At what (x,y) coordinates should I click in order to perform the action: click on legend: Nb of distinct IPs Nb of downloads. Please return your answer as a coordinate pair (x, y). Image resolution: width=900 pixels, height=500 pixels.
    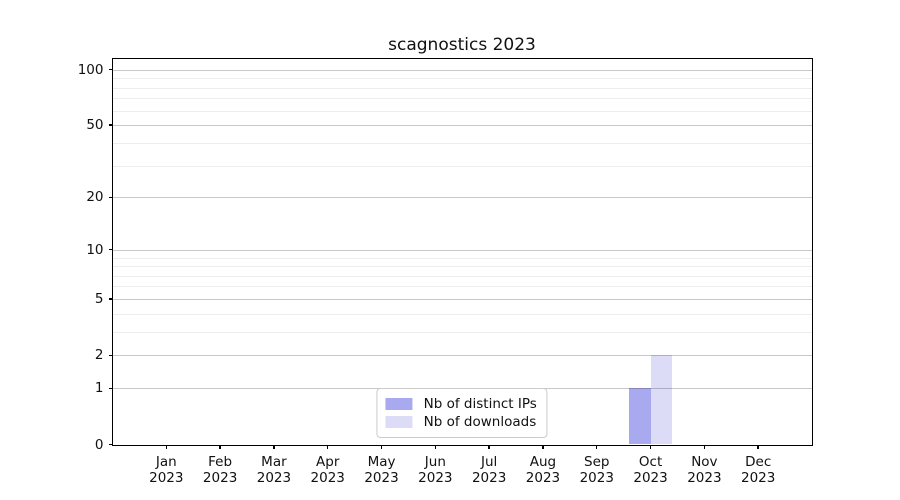
    Looking at the image, I should click on (462, 412).